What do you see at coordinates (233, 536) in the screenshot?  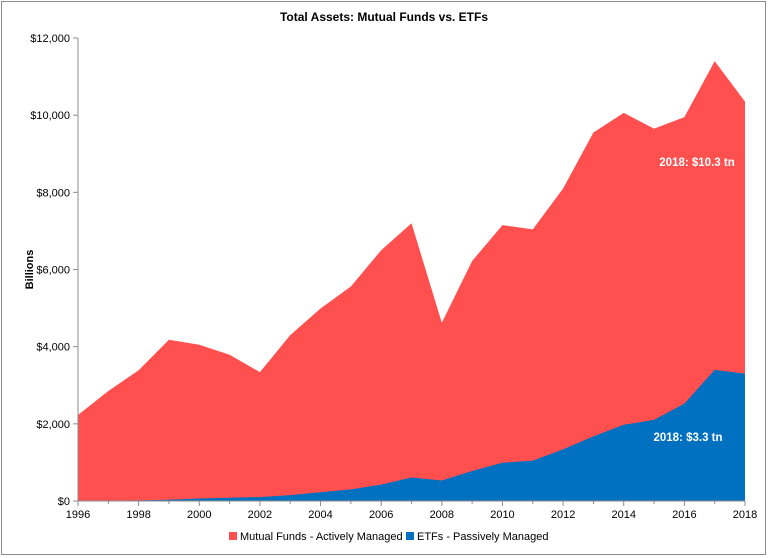 I see `legend-swatch-mutual-funds` at bounding box center [233, 536].